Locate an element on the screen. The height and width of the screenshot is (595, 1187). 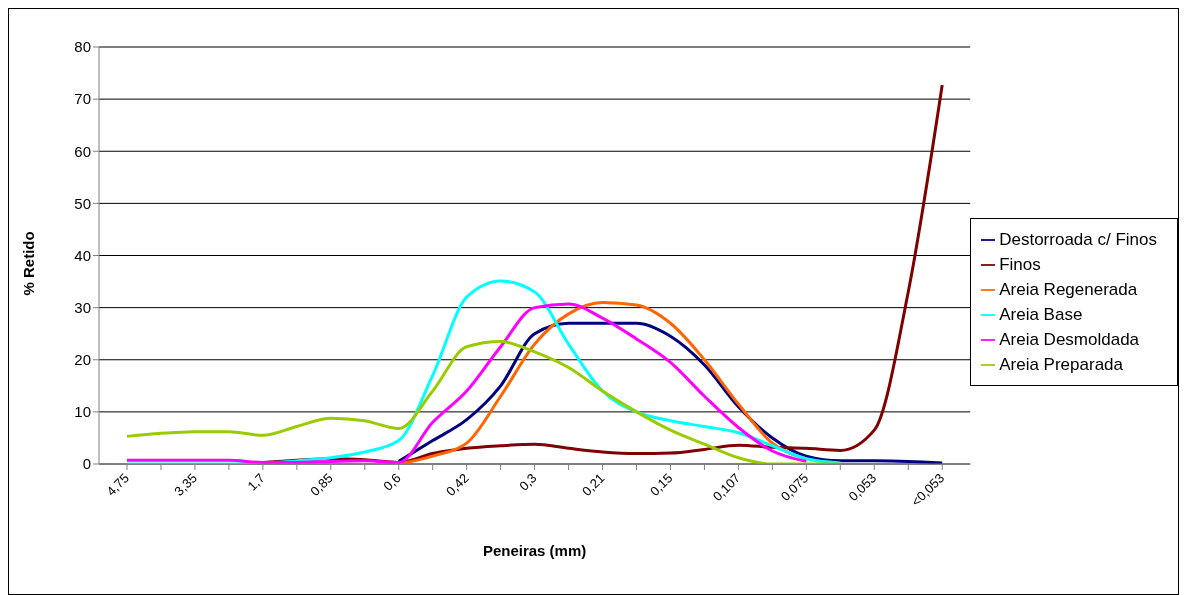
y-tick-label: 0 is located at coordinates (86, 464).